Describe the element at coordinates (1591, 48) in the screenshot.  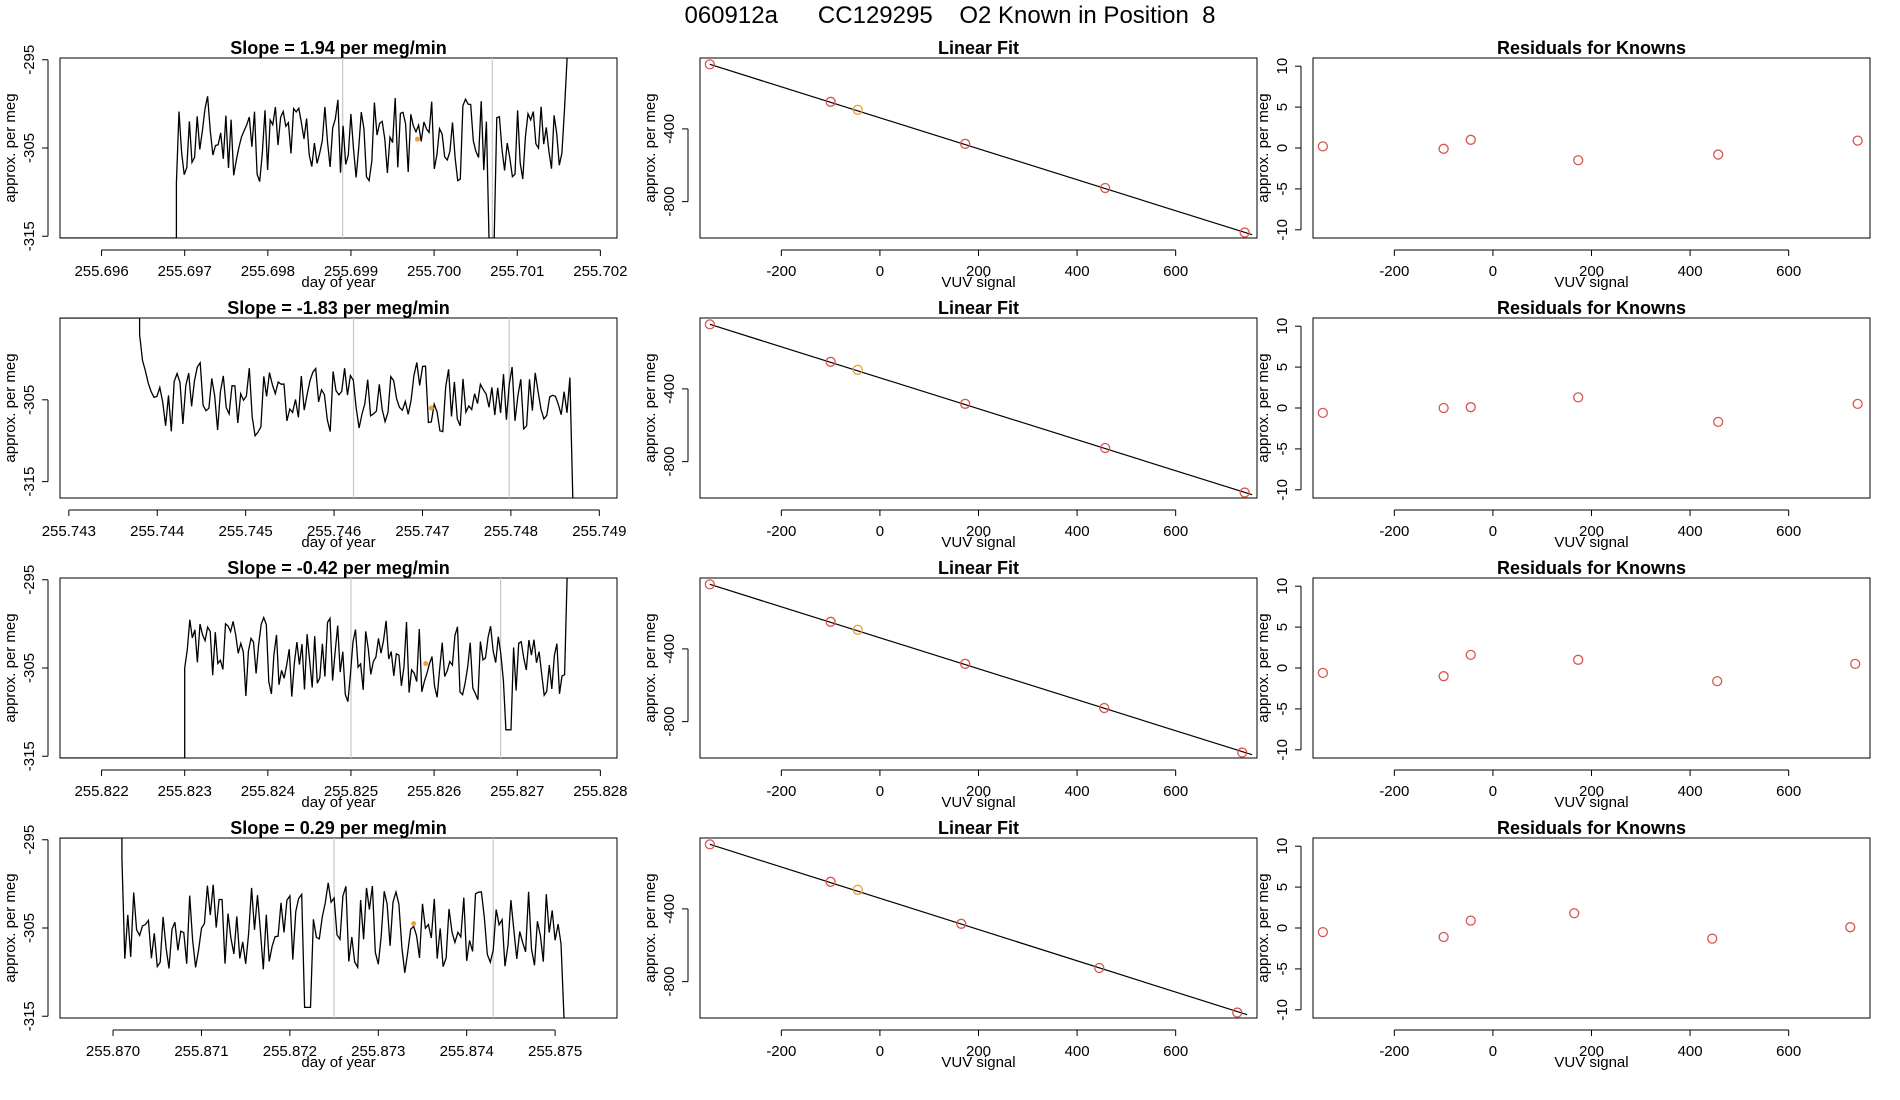
I see `panel-title: Residuals for Knowns` at that location.